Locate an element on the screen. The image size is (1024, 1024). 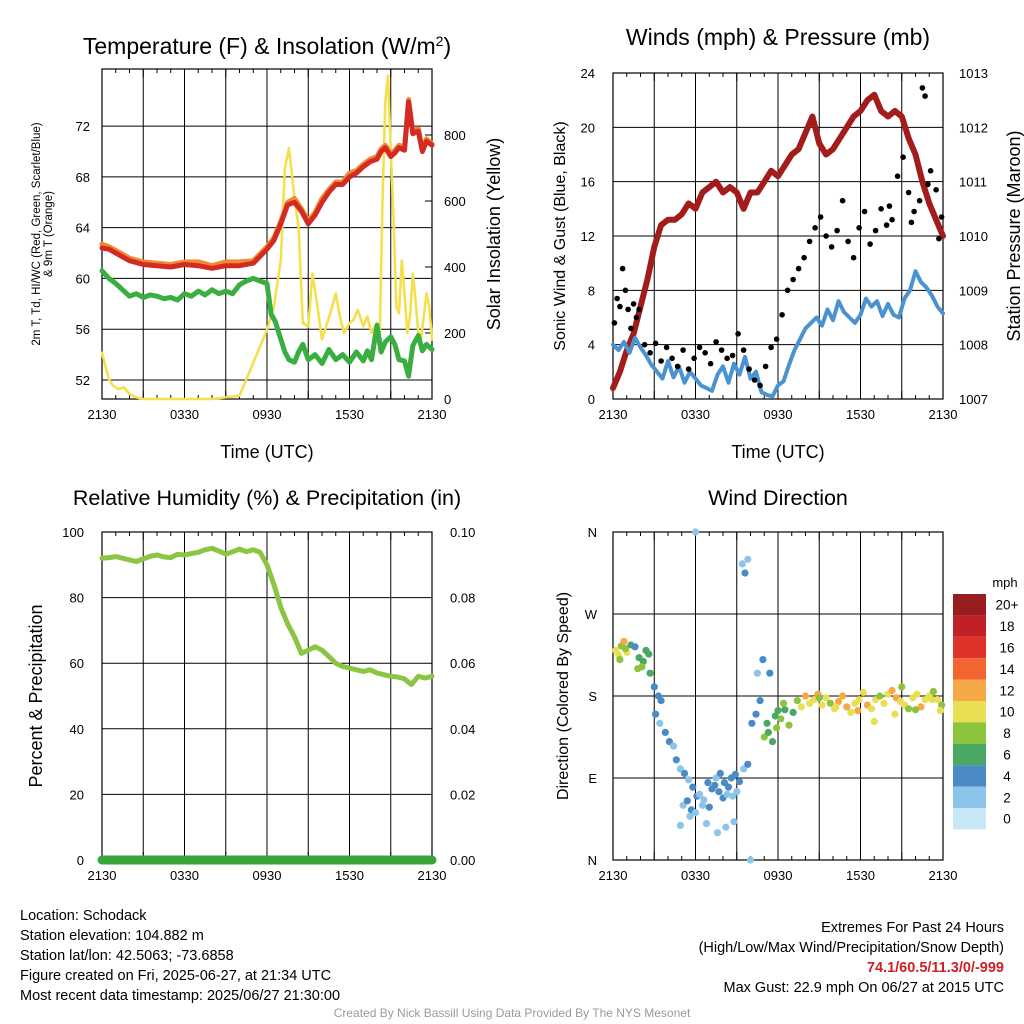
extremes-title: Extremes For Past 24 Hours is located at coordinates (912, 928).